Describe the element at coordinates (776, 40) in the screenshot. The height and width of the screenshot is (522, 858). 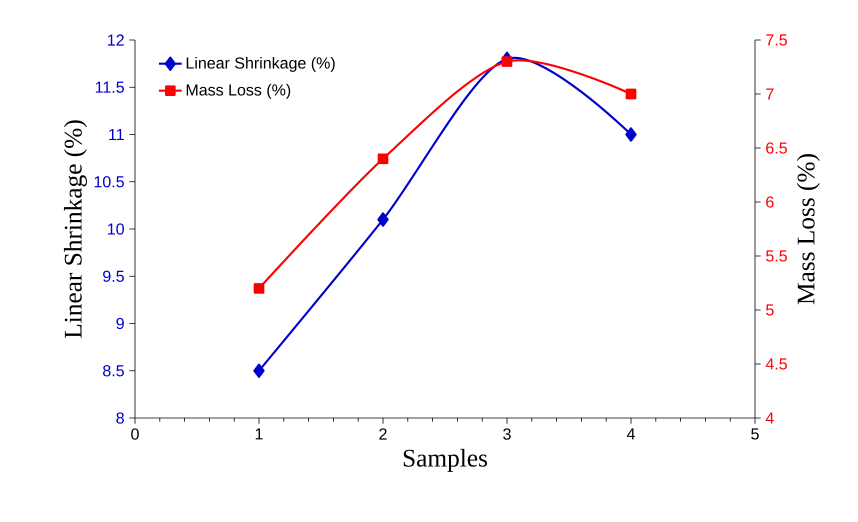
I see `y2-tick-label: 7.5` at that location.